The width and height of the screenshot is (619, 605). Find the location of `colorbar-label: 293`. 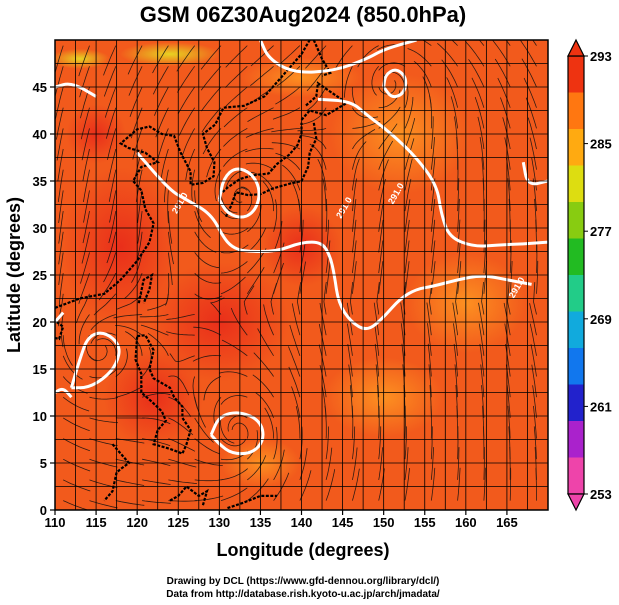

colorbar-label: 293 is located at coordinates (601, 56).